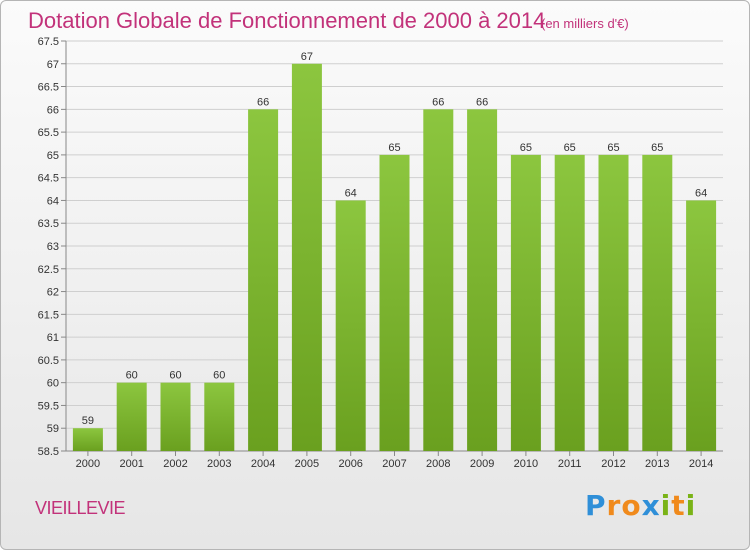 This screenshot has width=750, height=550. Describe the element at coordinates (48, 42) in the screenshot. I see `y-tick-label: 67.5` at that location.